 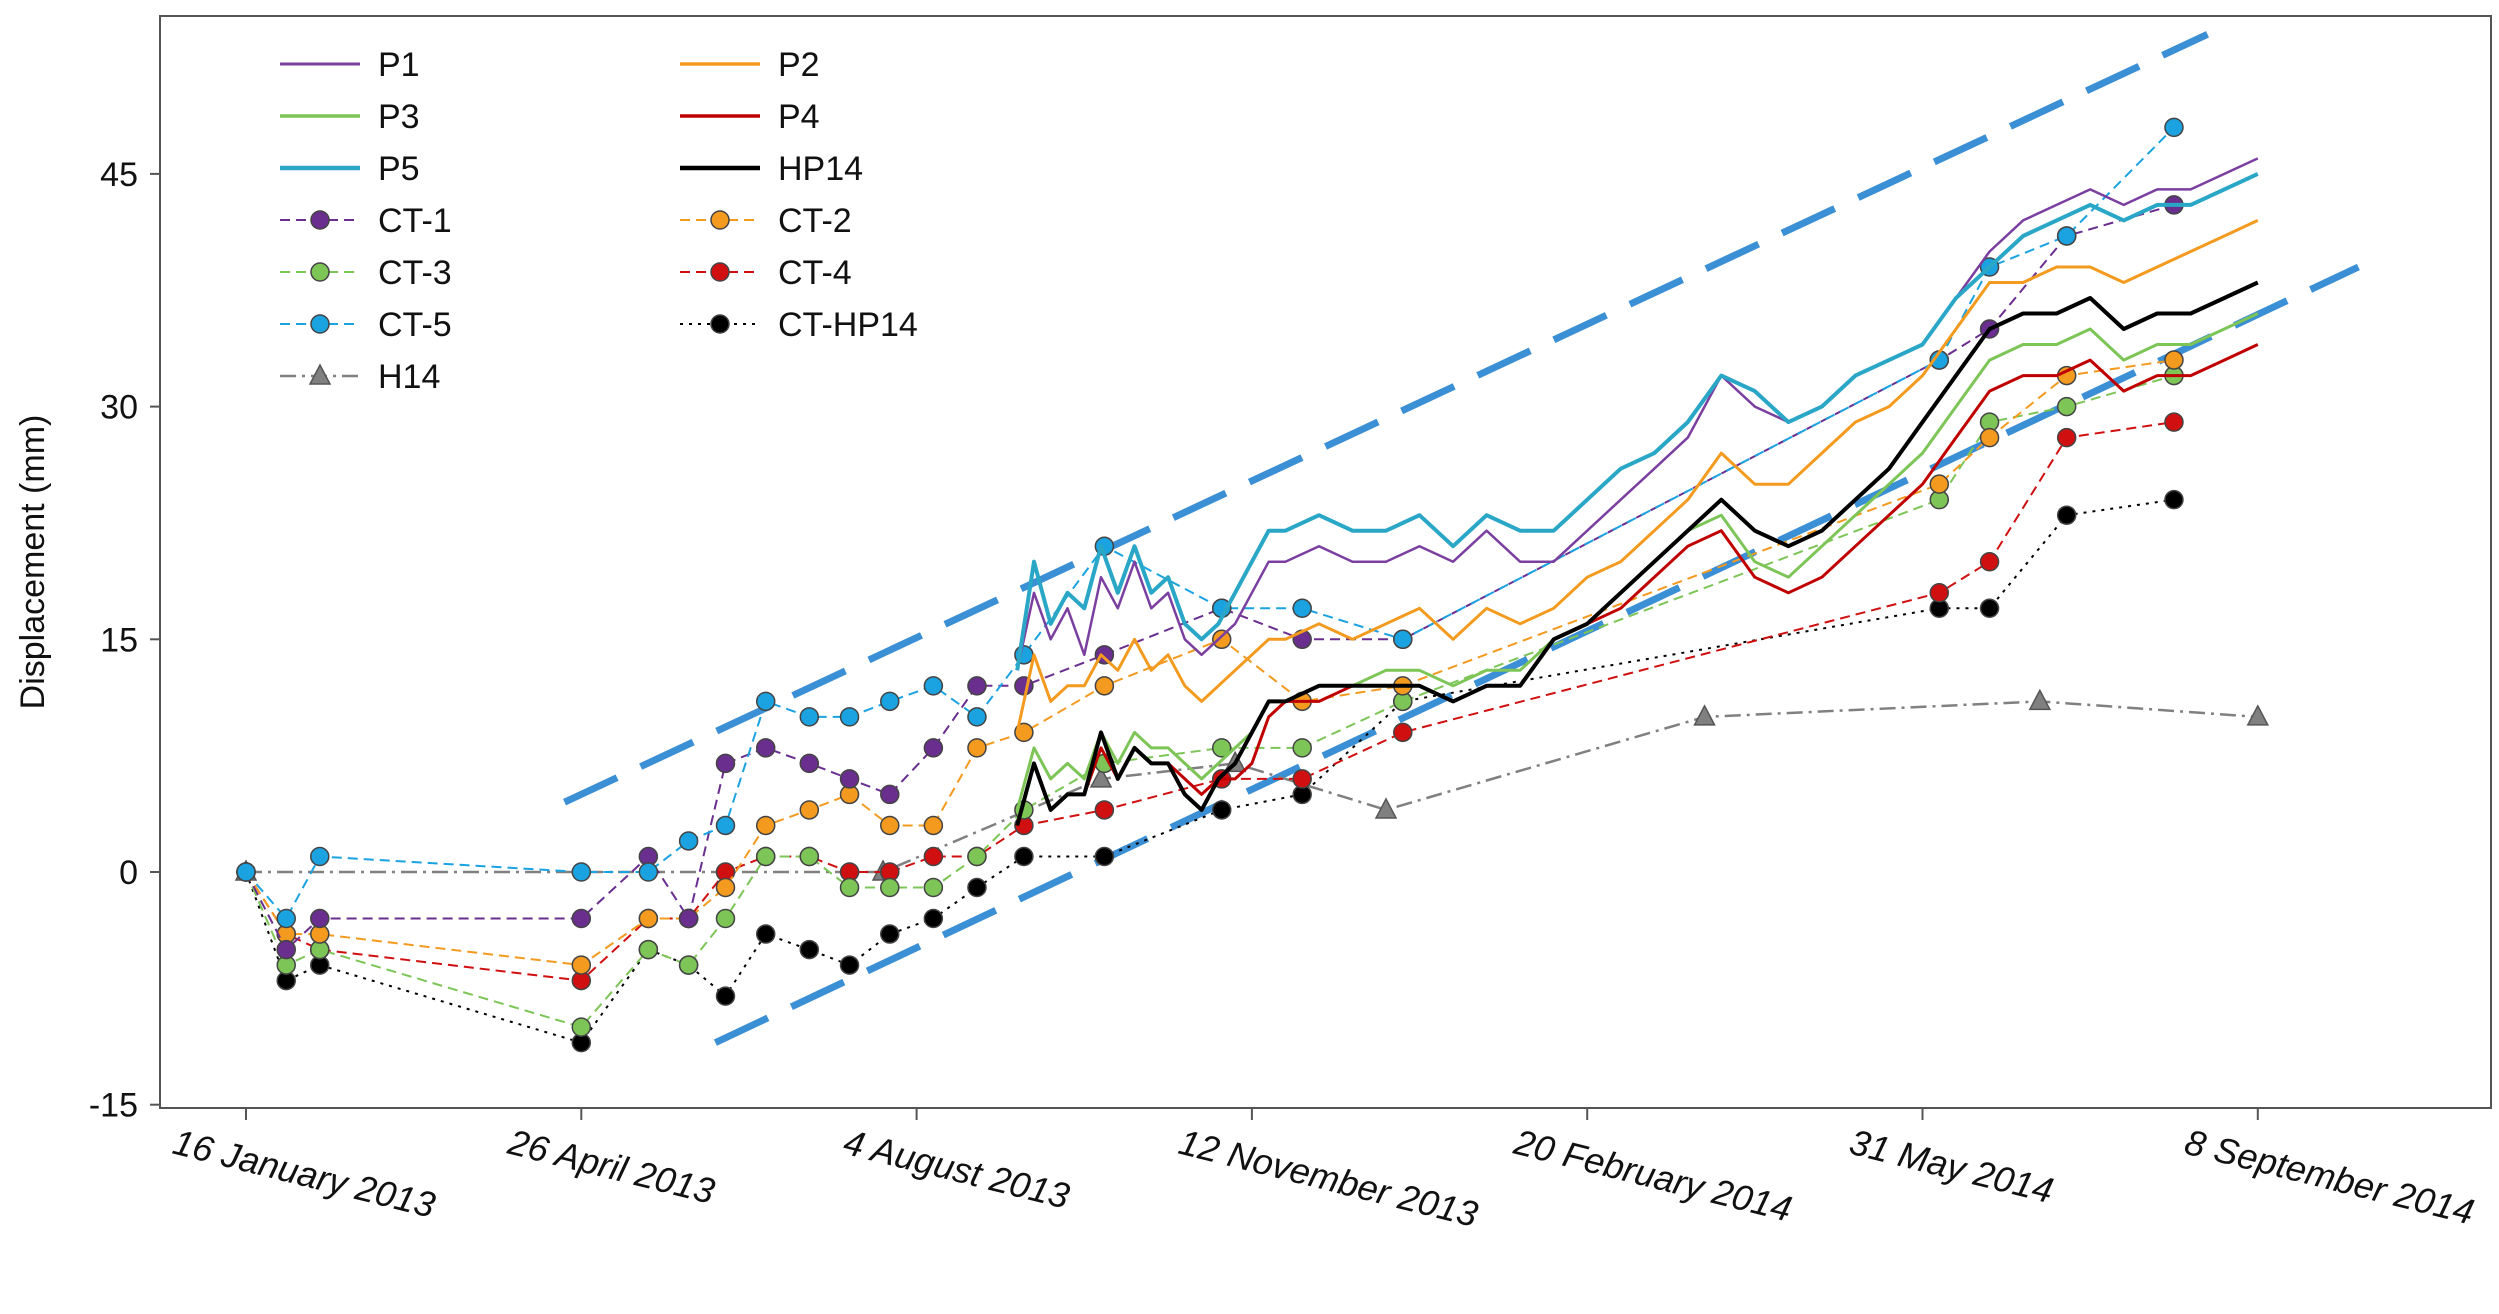 What do you see at coordinates (415, 273) in the screenshot?
I see `legend-ct-3-label: CT-3` at bounding box center [415, 273].